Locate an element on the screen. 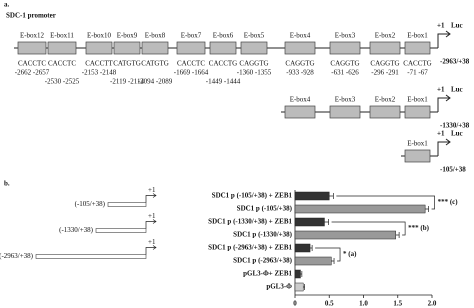 Image resolution: width=474 pixels, height=308 pixels. schematic-label: (-2963/+38) is located at coordinates (17, 256).